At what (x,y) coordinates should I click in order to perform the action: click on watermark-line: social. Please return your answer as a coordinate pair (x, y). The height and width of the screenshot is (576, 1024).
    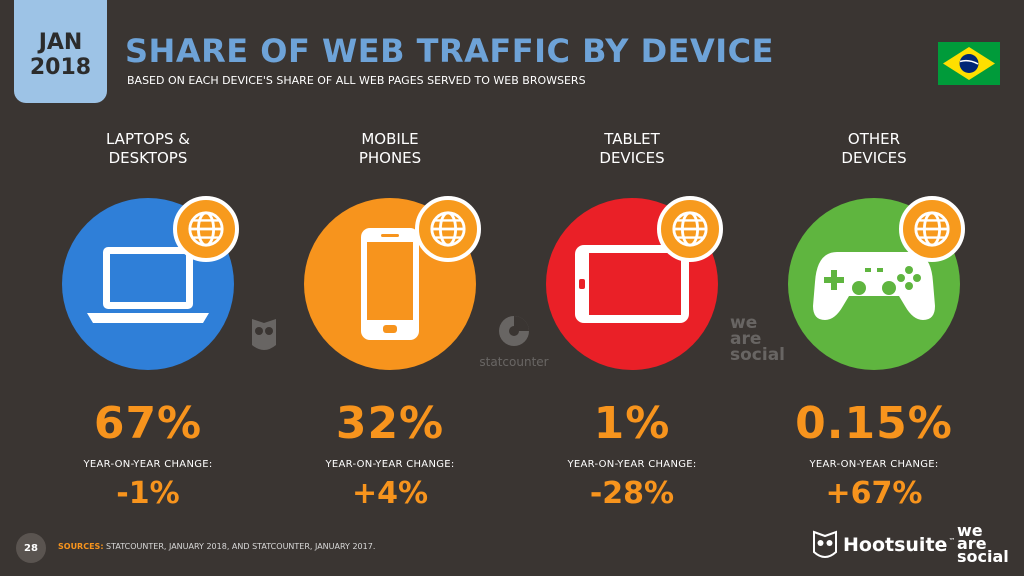
    Looking at the image, I should click on (758, 355).